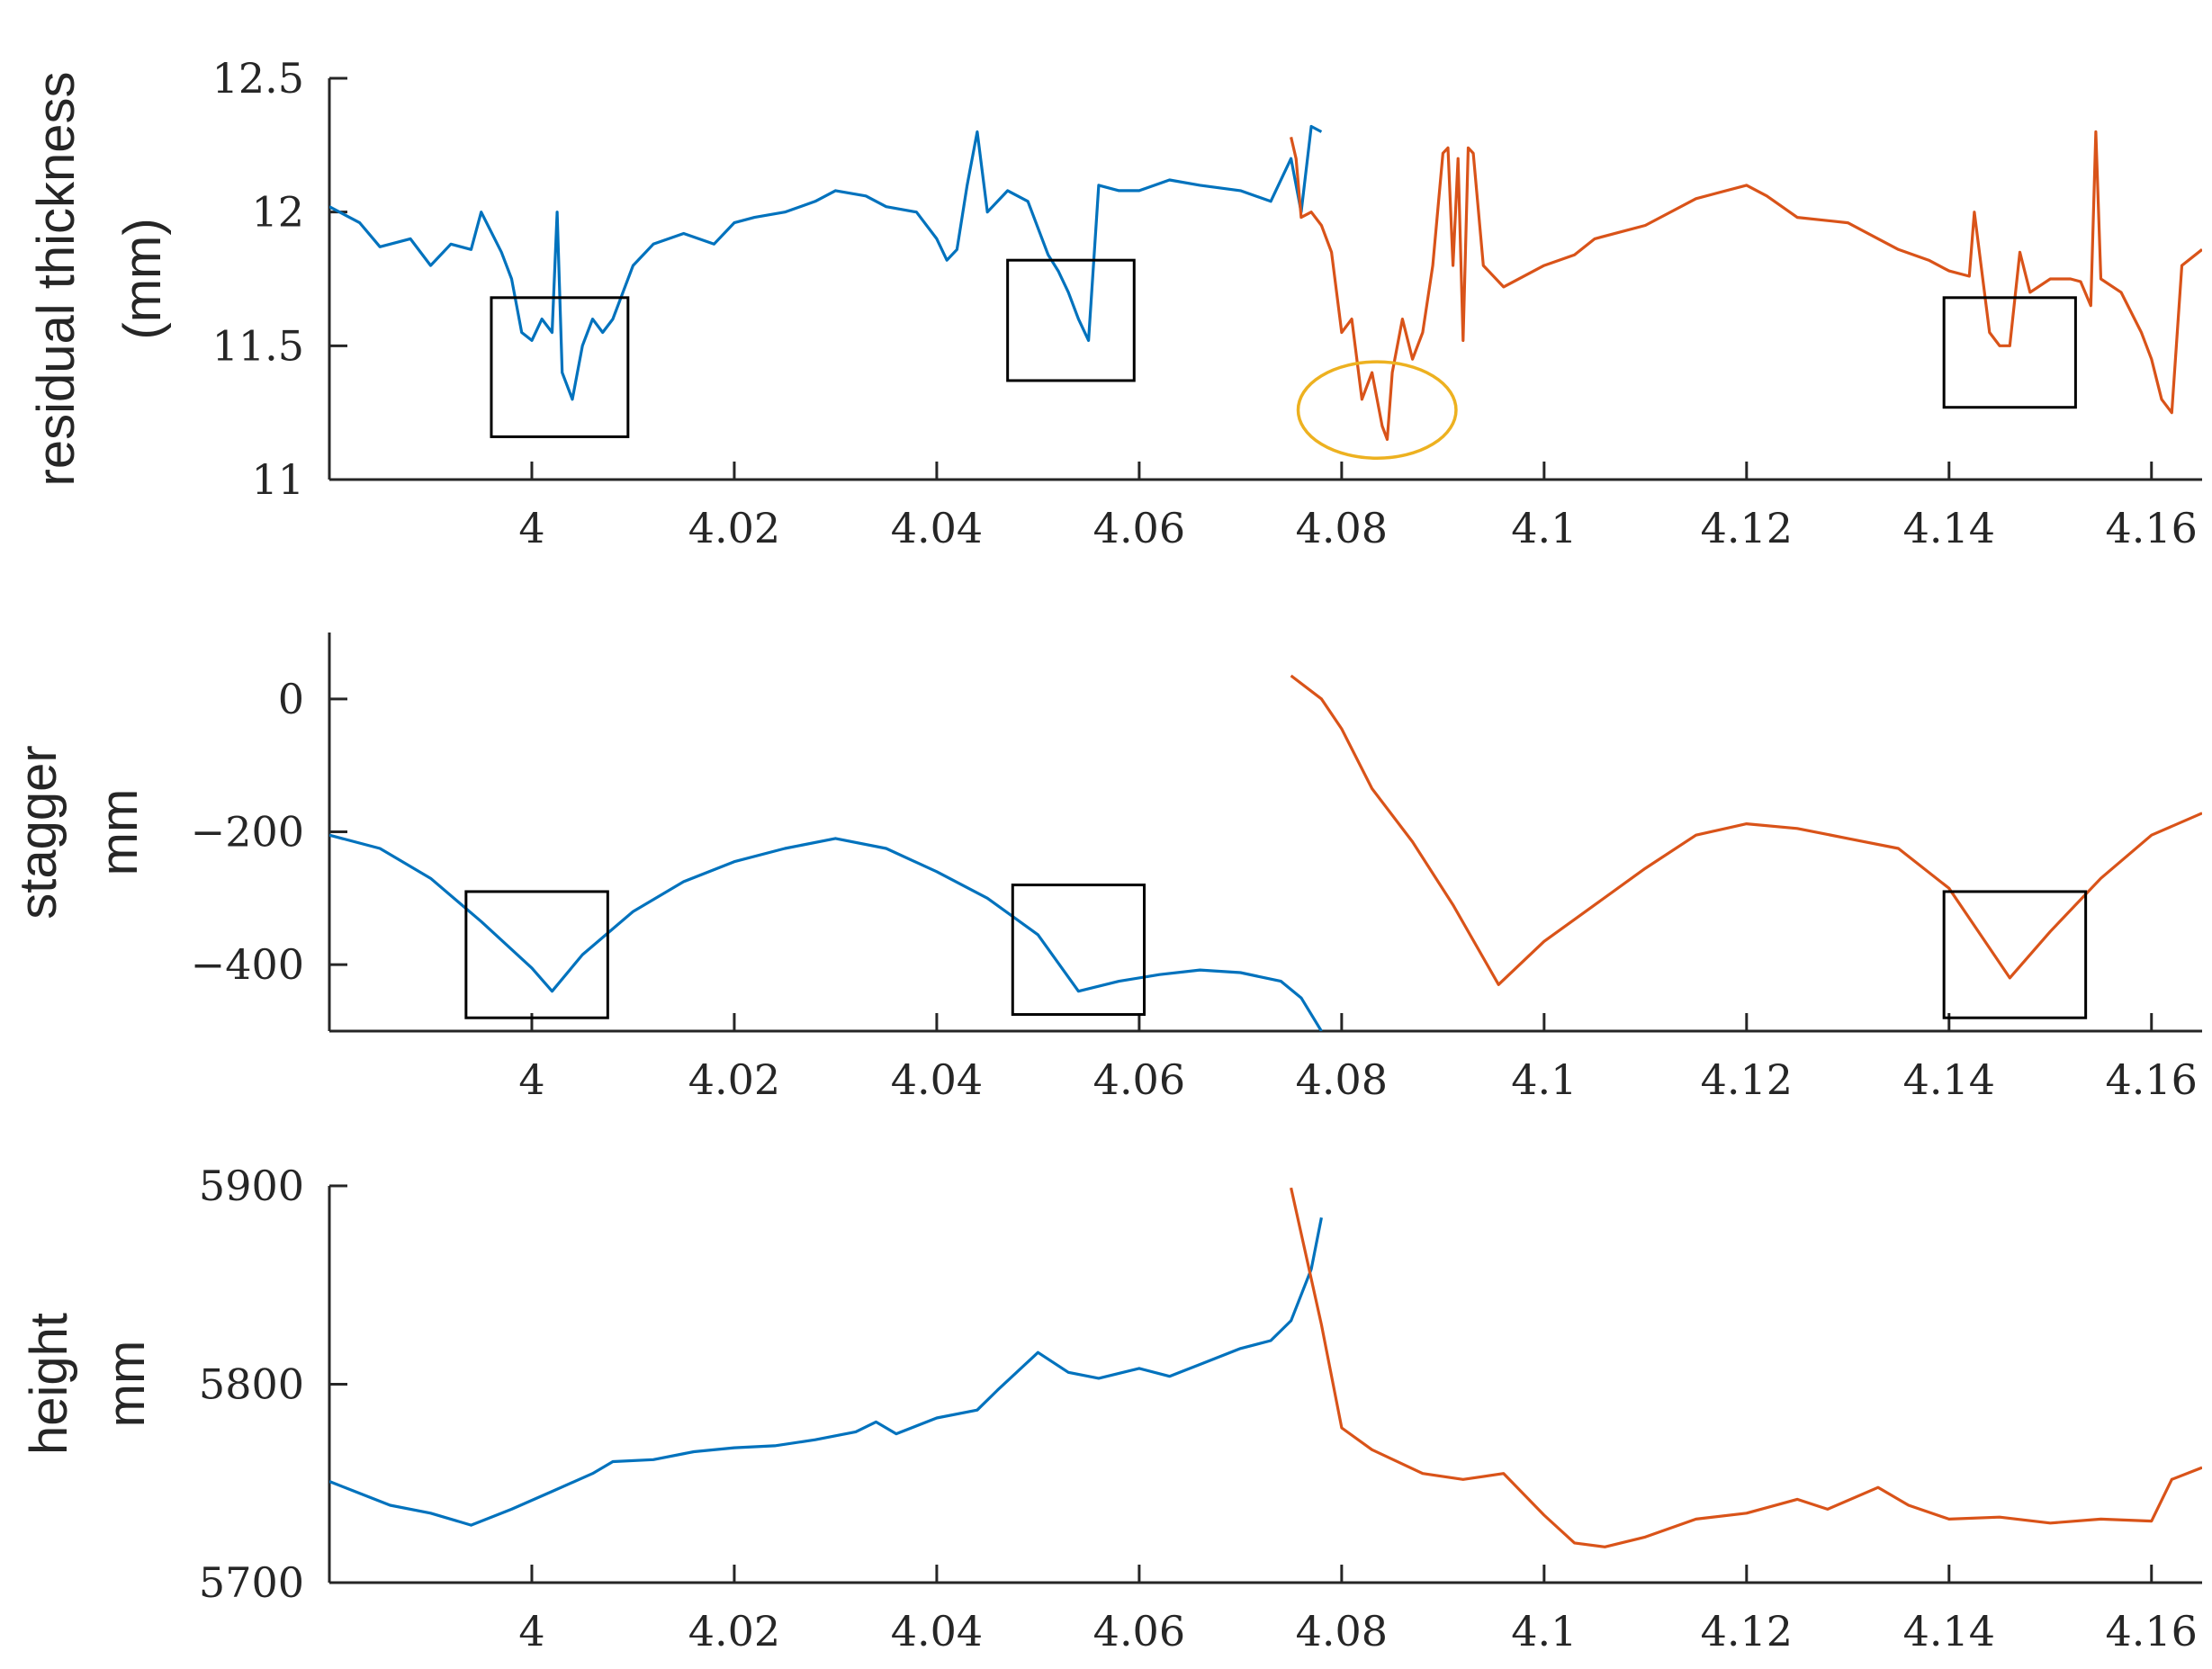  Describe the element at coordinates (1949, 1079) in the screenshot. I see `panel2-xtick-label: 4.14` at that location.